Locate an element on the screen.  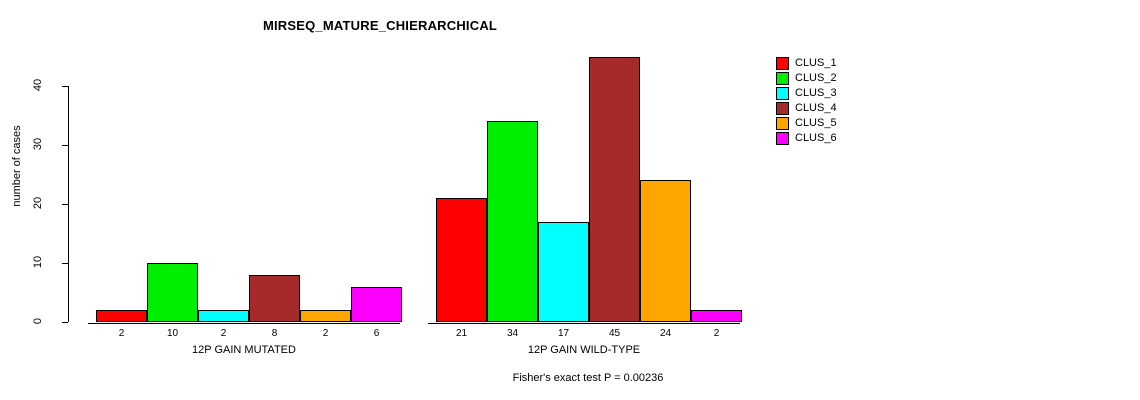
legend-item-label: CLUS_6 is located at coordinates (816, 138).